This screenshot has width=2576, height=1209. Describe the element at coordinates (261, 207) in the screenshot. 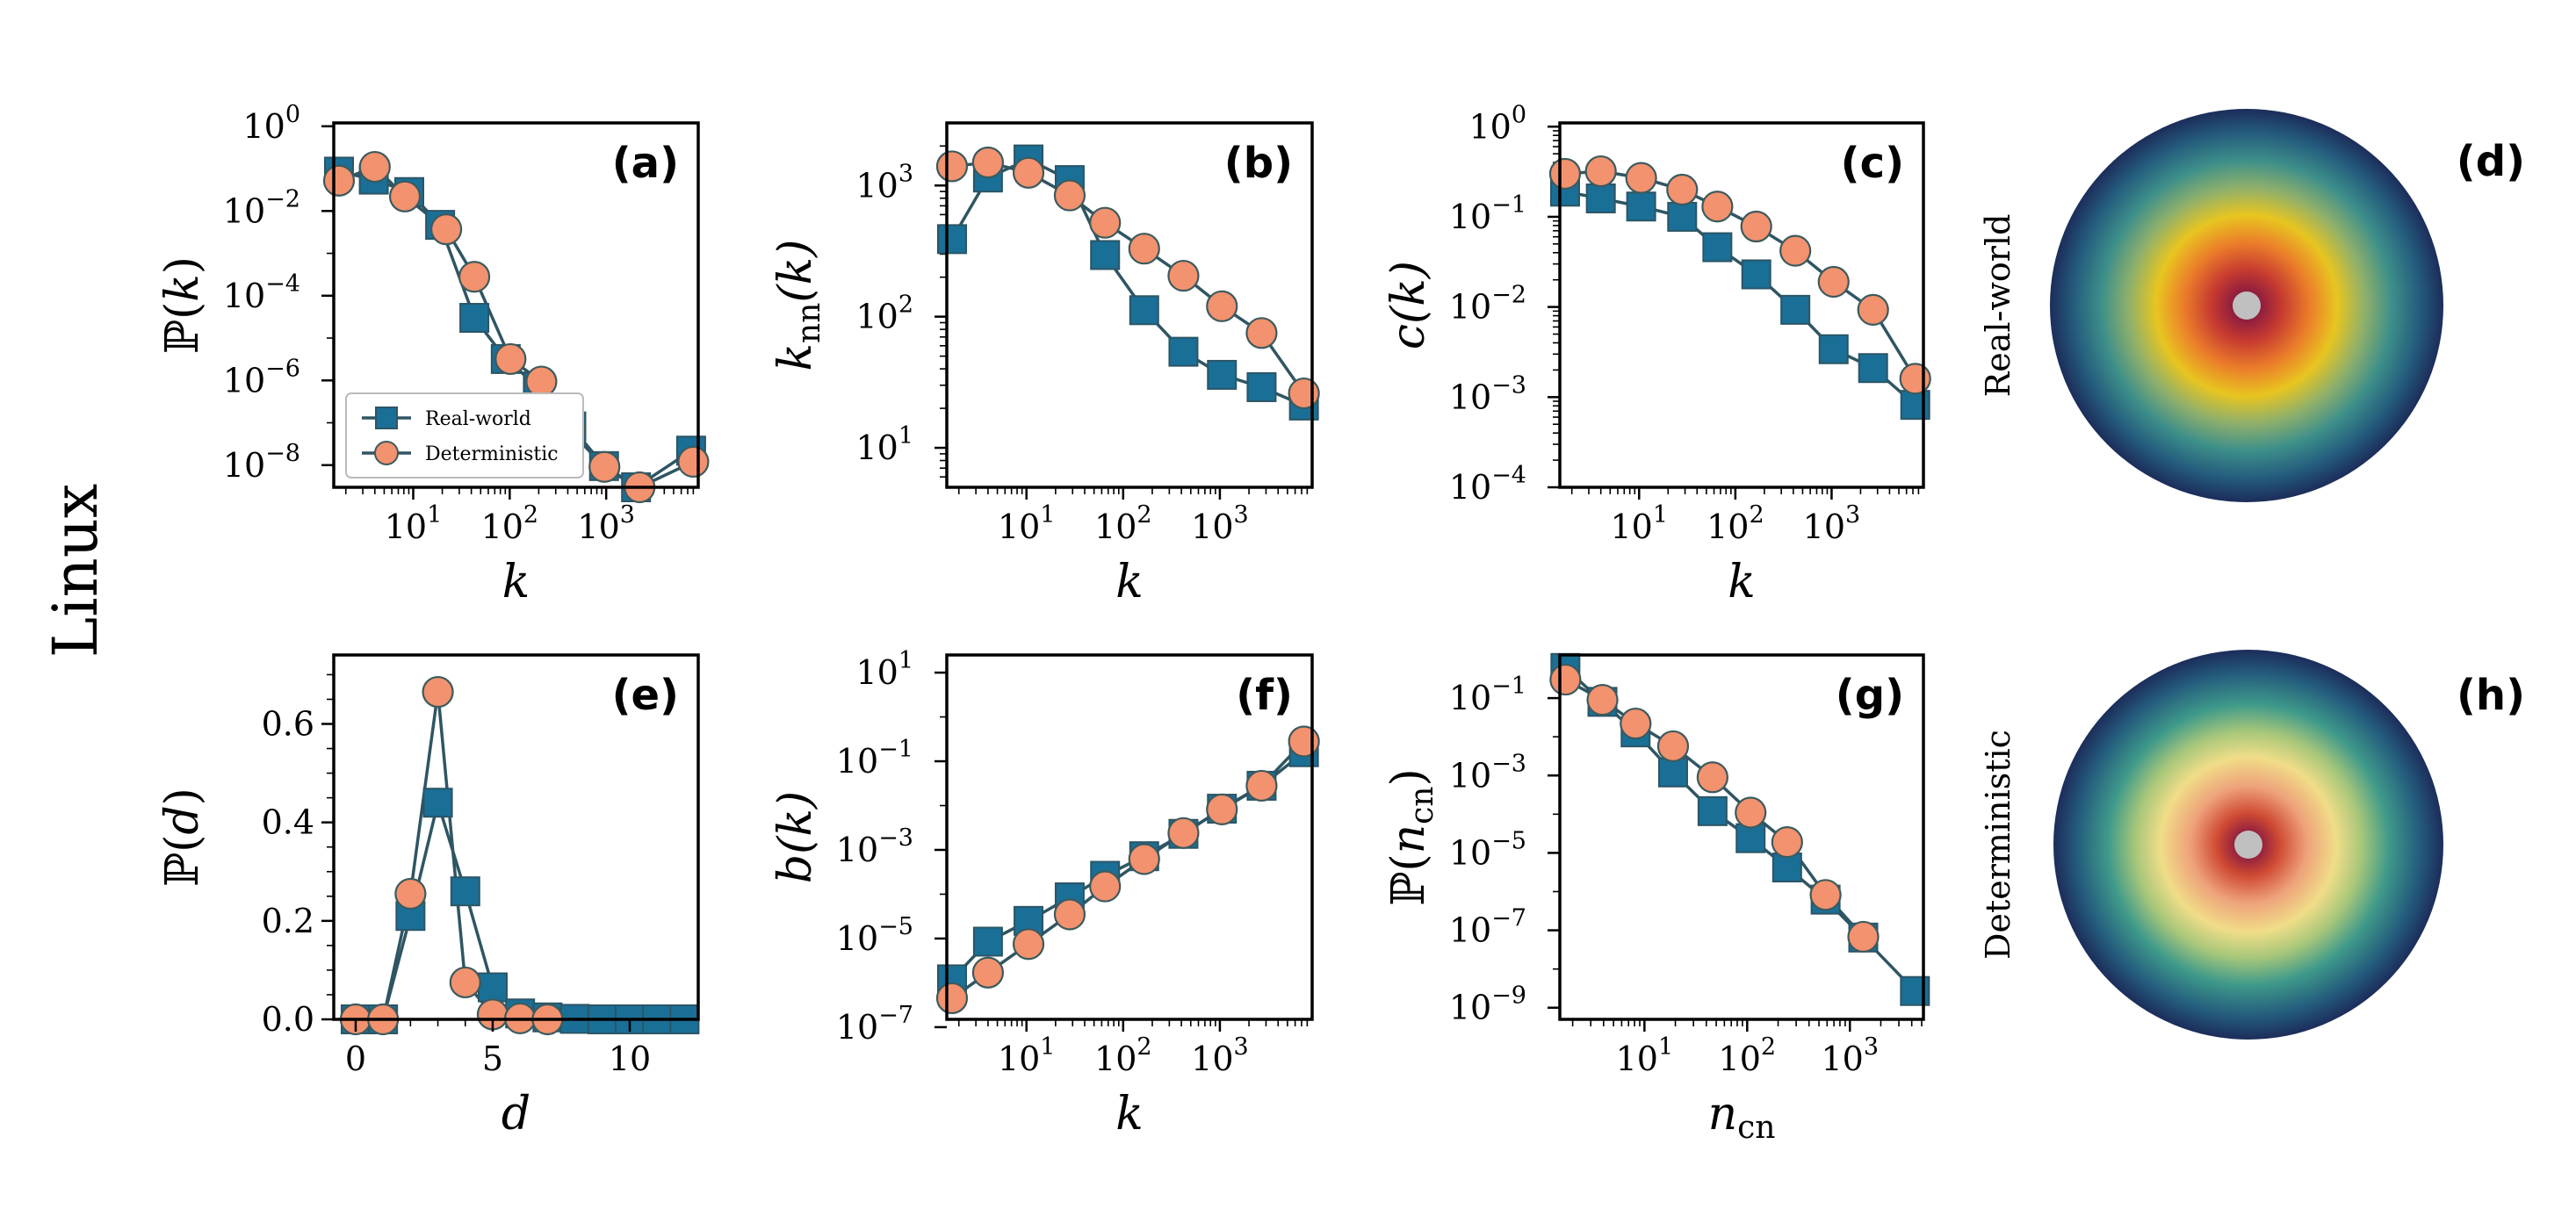

I see `y-tick-label: 10⁻²` at that location.